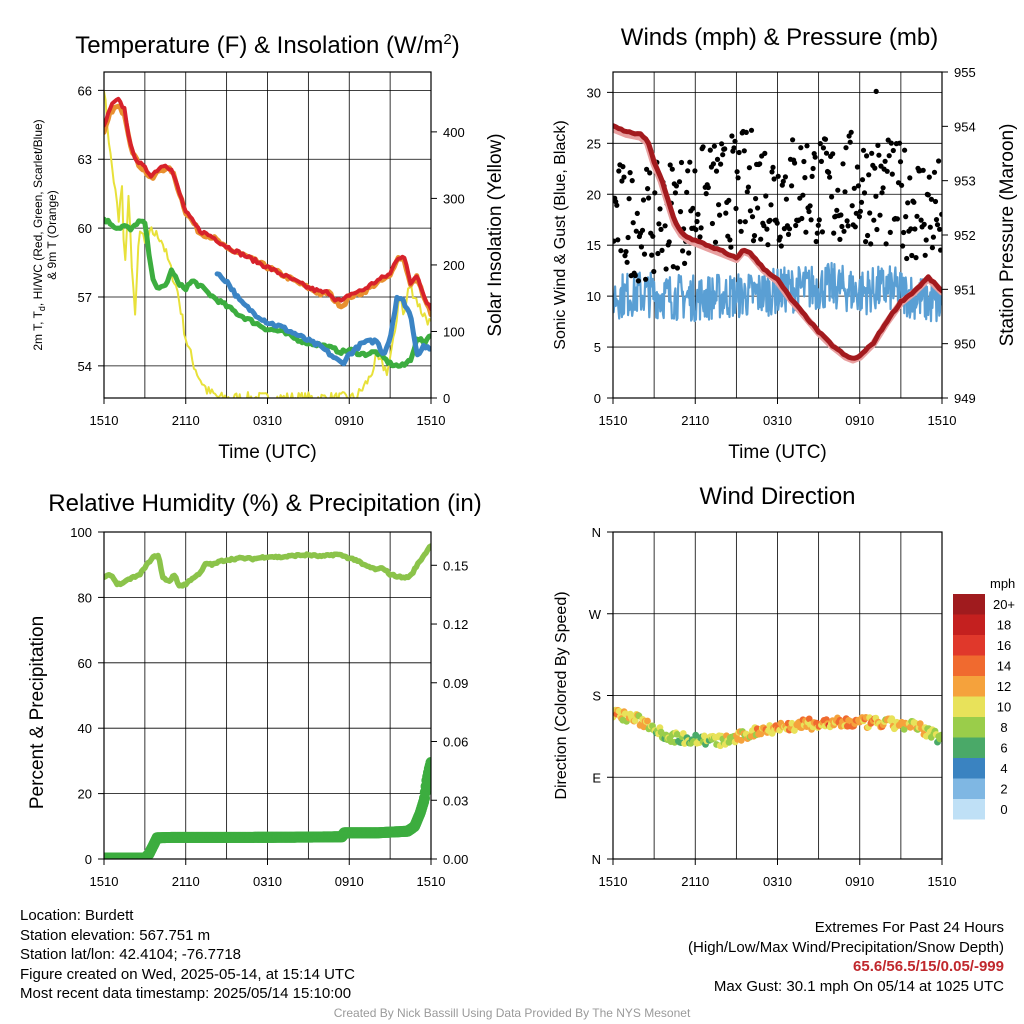 The height and width of the screenshot is (1024, 1024). I want to click on panel-title: Winds (mph) & Pressure (mb), so click(779, 37).